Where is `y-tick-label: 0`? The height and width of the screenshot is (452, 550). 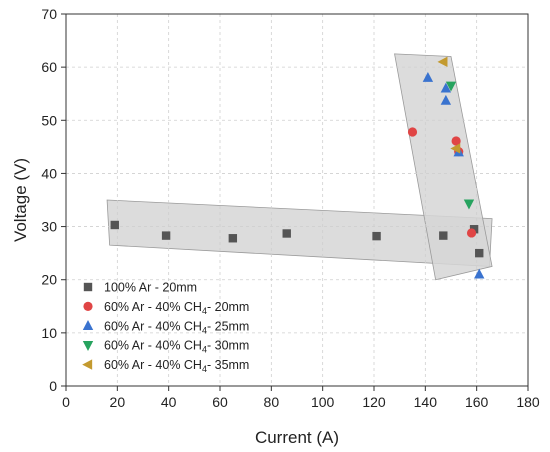
y-tick-label: 0 is located at coordinates (53, 386).